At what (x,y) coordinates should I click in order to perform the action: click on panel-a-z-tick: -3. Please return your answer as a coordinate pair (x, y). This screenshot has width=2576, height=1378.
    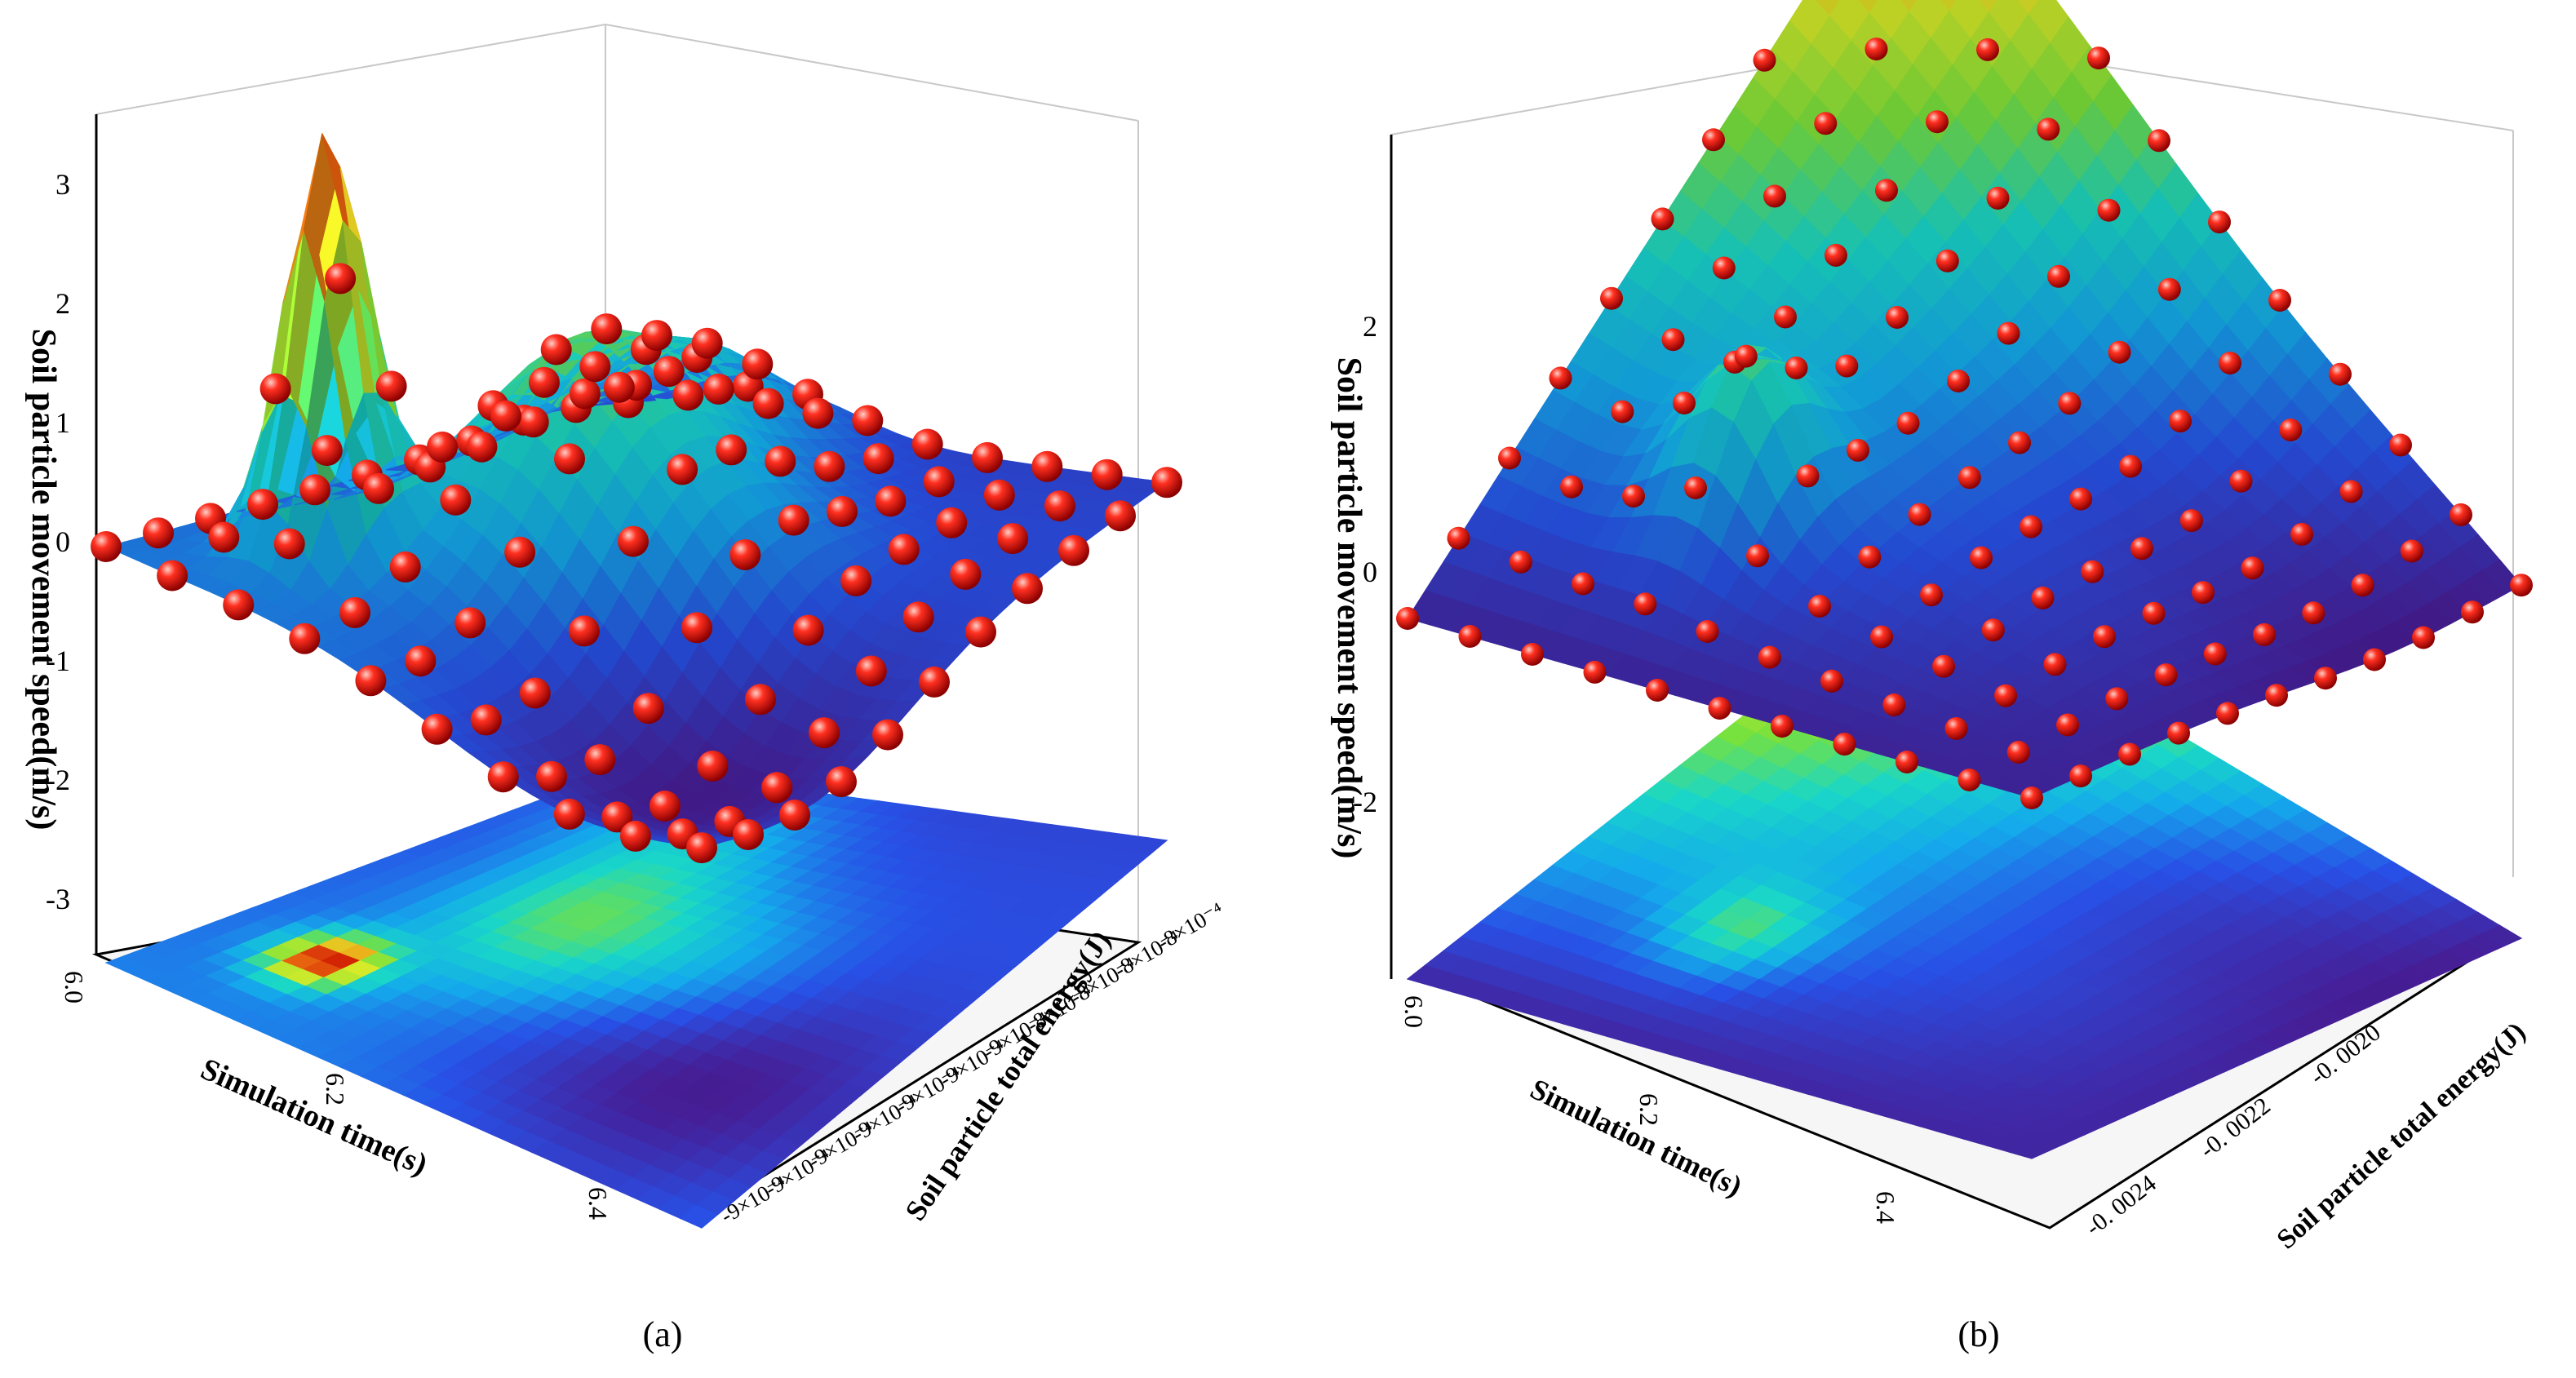
    Looking at the image, I should click on (58, 899).